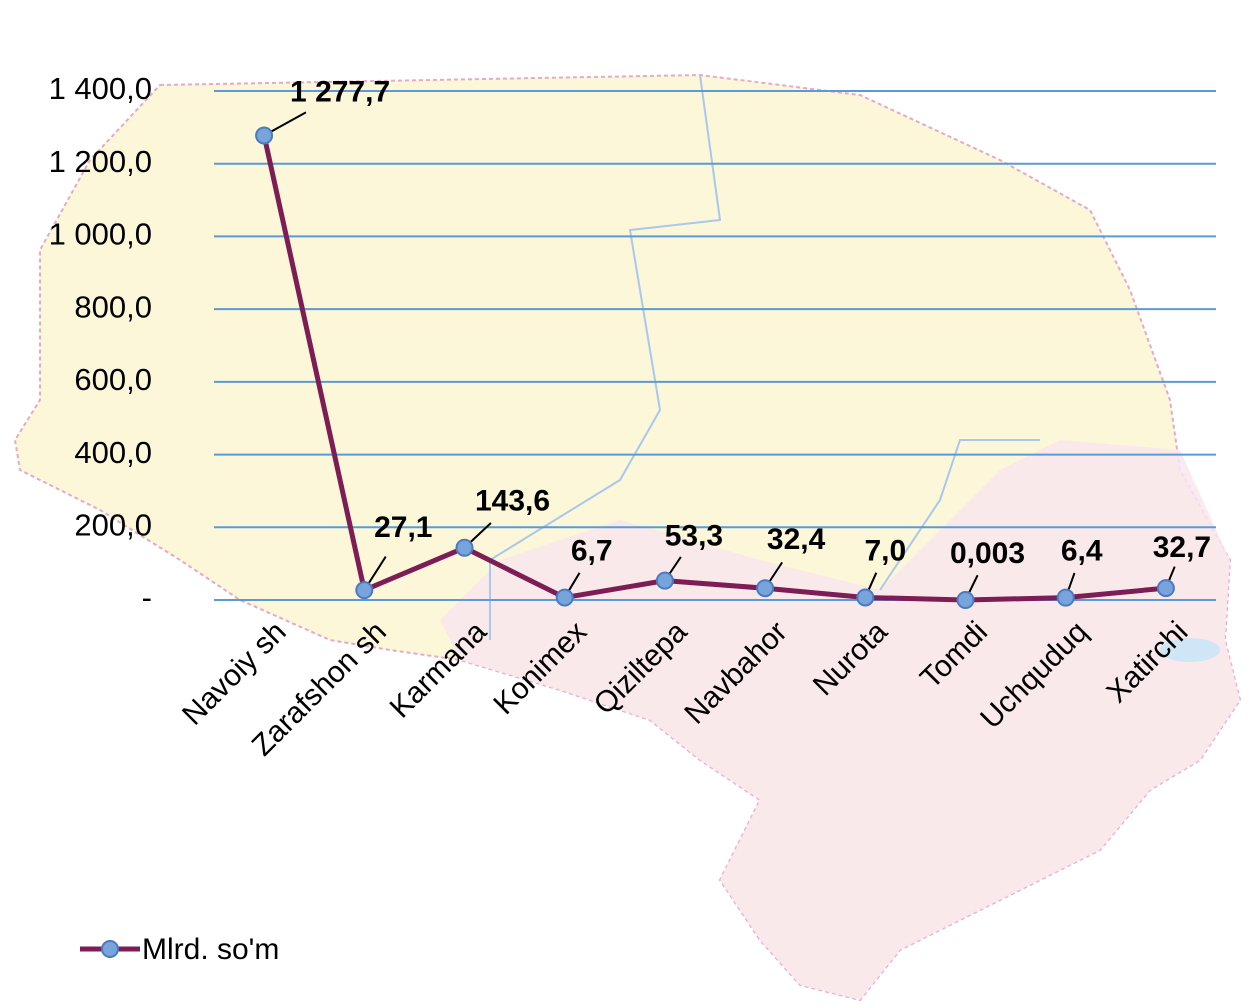 The width and height of the screenshot is (1260, 1007). Describe the element at coordinates (100, 234) in the screenshot. I see `y-tick-label: 1 000,0` at that location.